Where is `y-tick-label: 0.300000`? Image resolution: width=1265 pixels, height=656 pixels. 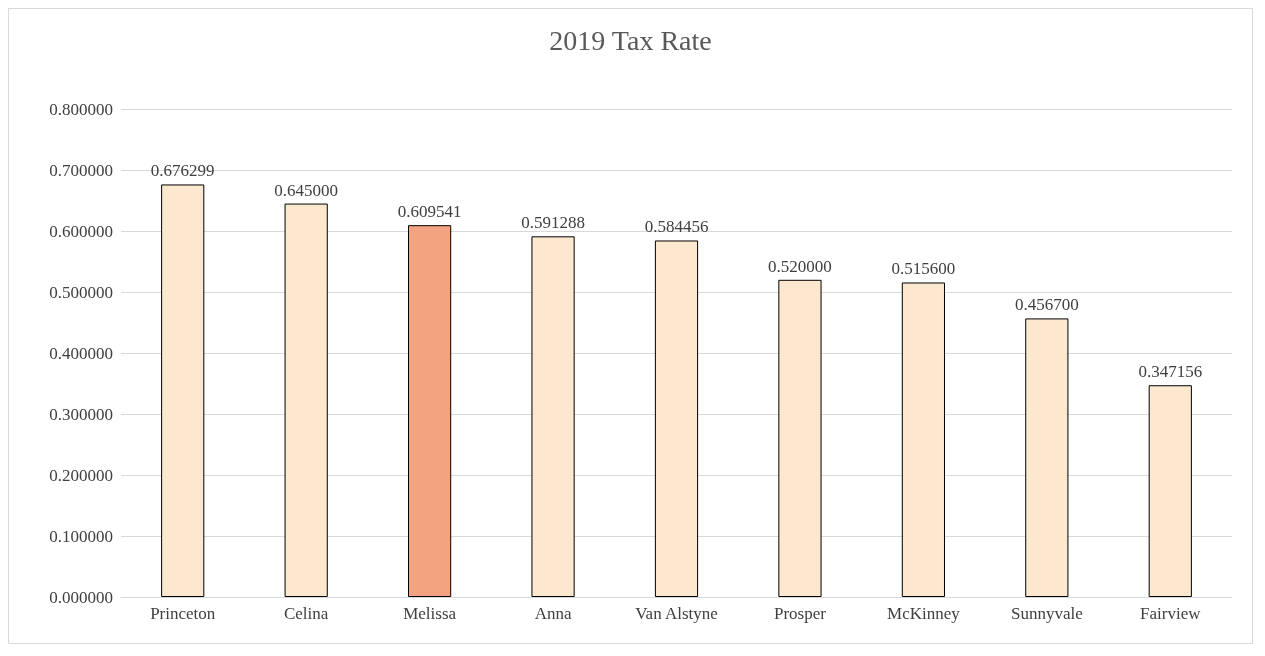
y-tick-label: 0.300000 is located at coordinates (81, 414).